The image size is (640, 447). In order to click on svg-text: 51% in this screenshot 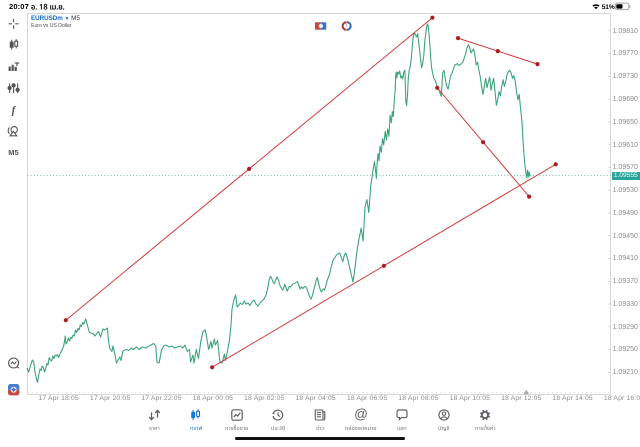, I will do `click(608, 7)`.